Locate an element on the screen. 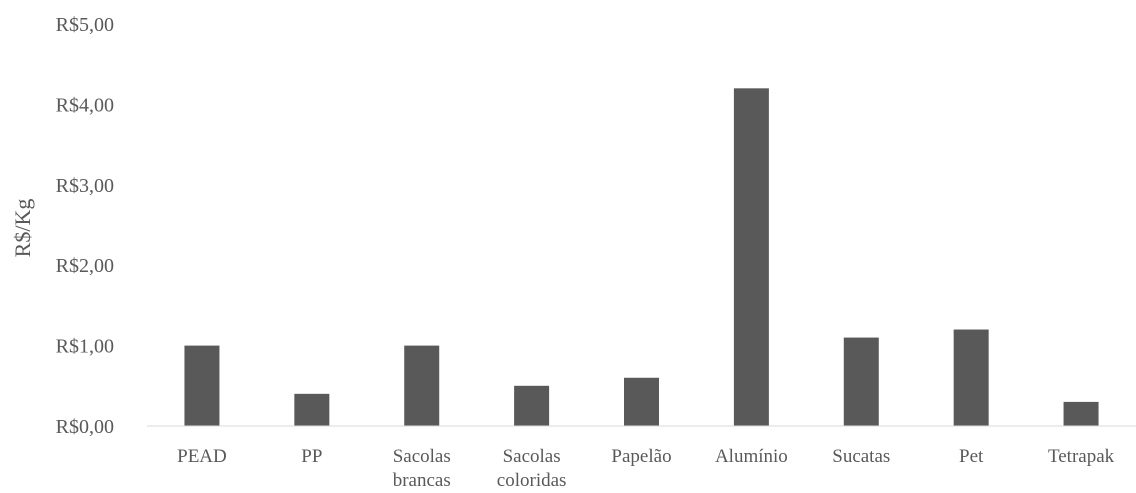 This screenshot has height=493, width=1136. x-tick-label: Sacolas brancas is located at coordinates (422, 468).